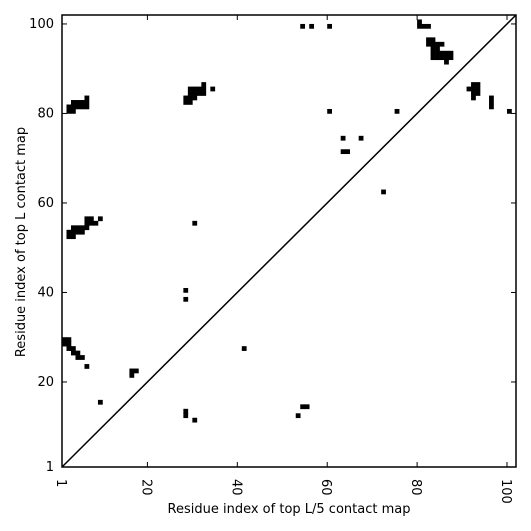 The image size is (531, 531). Describe the element at coordinates (45, 203) in the screenshot. I see `y-tick-label: 60` at that location.